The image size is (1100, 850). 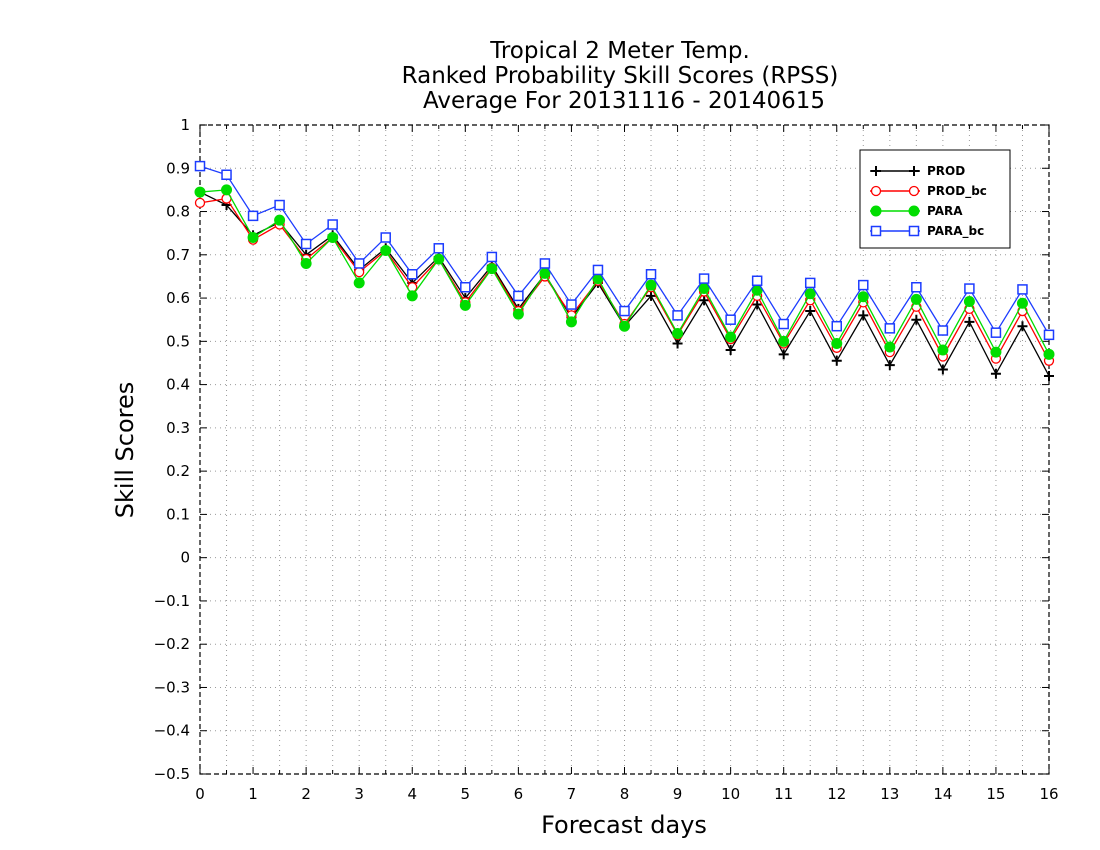 I want to click on x-tick-label: 4, so click(x=412, y=794).